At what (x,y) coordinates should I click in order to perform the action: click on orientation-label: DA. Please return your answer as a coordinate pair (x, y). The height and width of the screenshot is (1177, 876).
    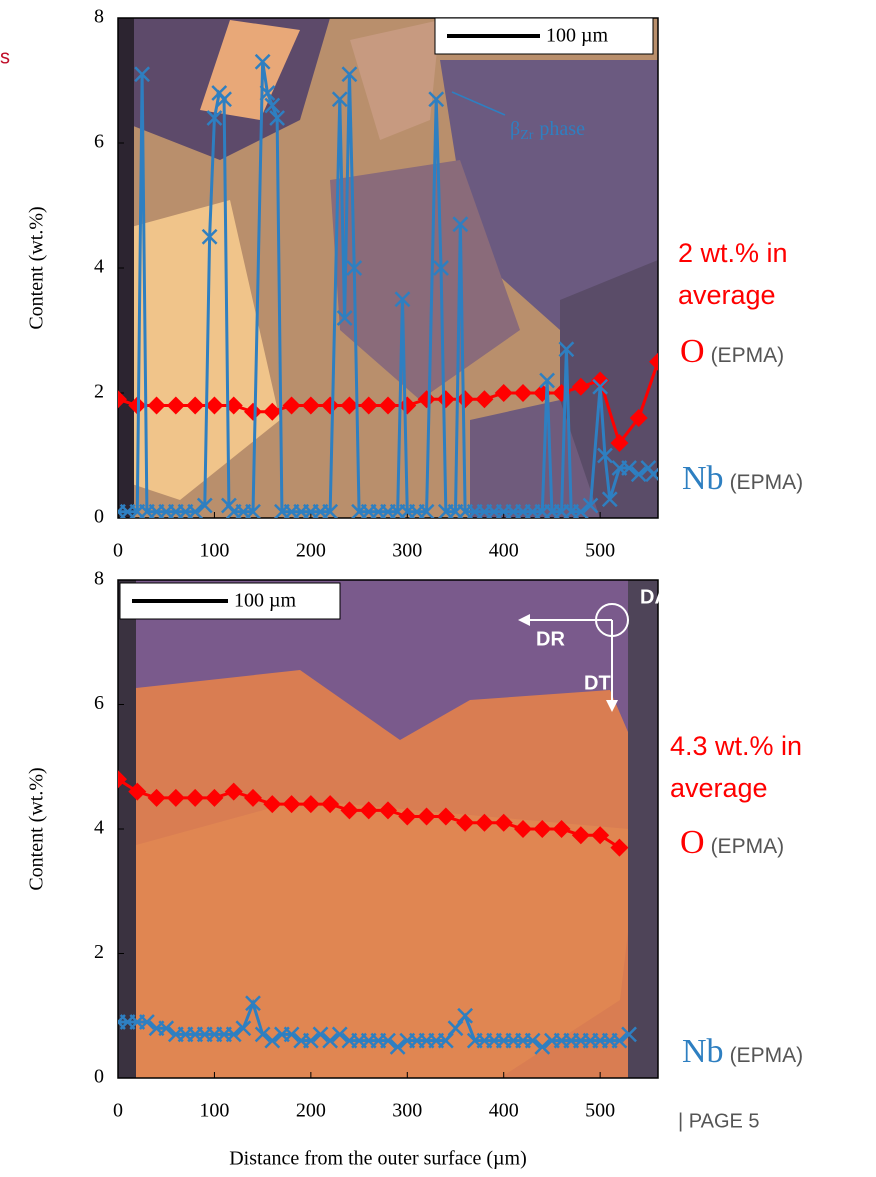
    Looking at the image, I should click on (654, 597).